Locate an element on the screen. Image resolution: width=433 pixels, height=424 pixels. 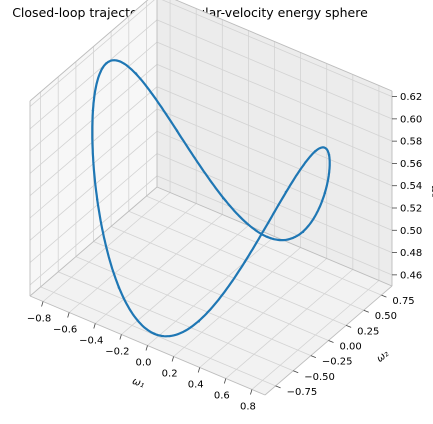
x-tick-label: −0.8 is located at coordinates (39, 319).